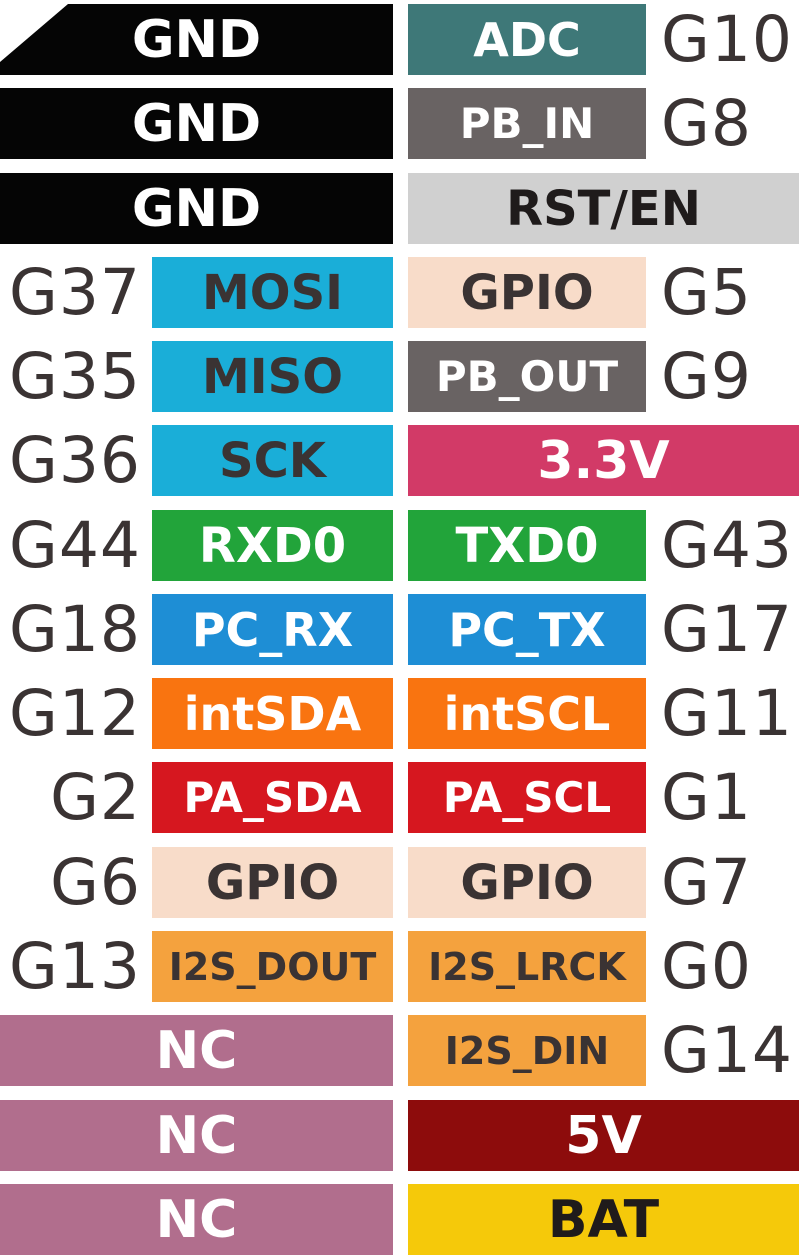 The height and width of the screenshot is (1257, 800). Describe the element at coordinates (706, 966) in the screenshot. I see `pin-number-right: G0` at that location.